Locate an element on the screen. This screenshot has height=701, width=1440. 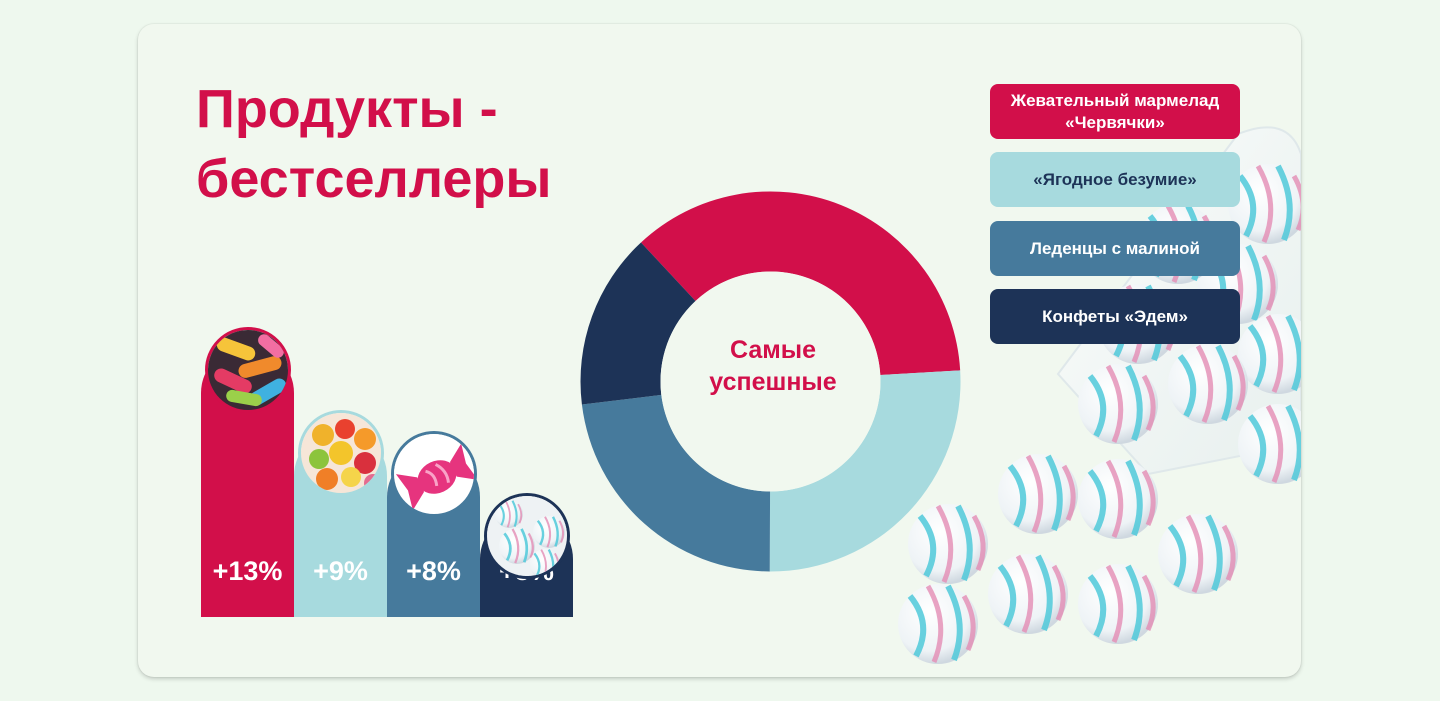
marshmallow-candies-photo is located at coordinates (526, 536).